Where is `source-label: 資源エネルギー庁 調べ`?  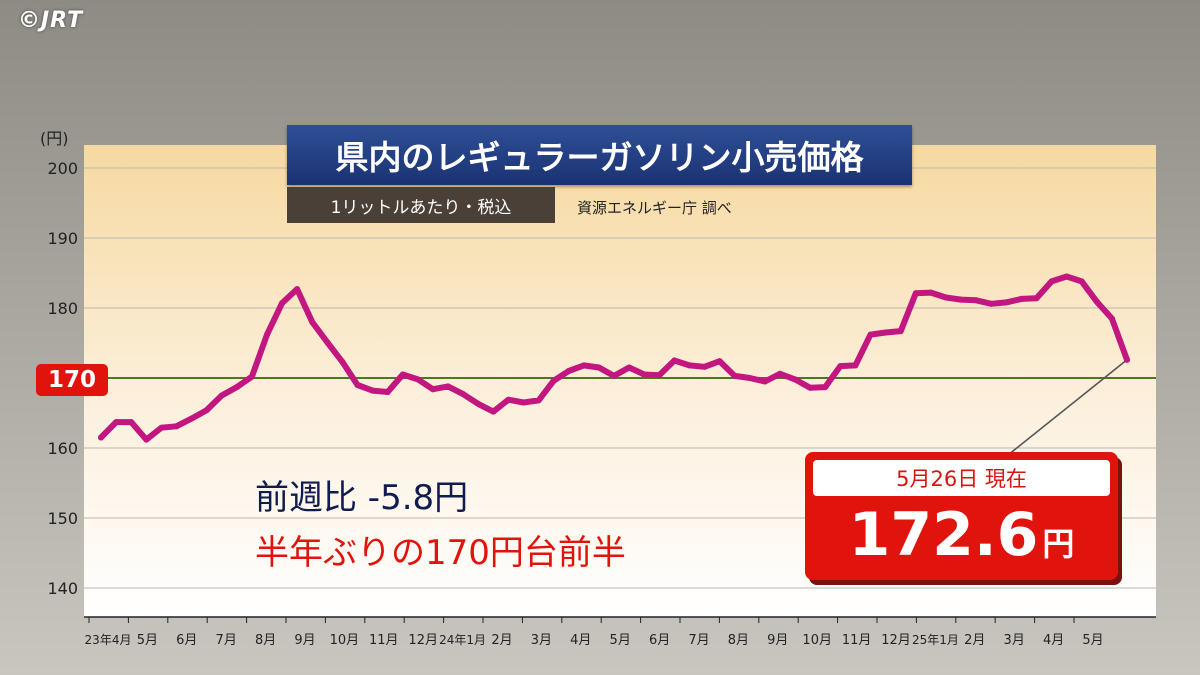 source-label: 資源エネルギー庁 調べ is located at coordinates (654, 208).